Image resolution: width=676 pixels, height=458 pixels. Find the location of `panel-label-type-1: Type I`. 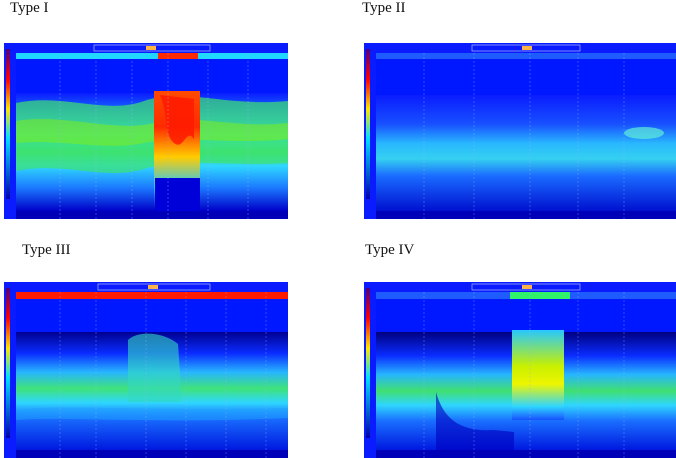

panel-label-type-1: Type I is located at coordinates (29, 8).